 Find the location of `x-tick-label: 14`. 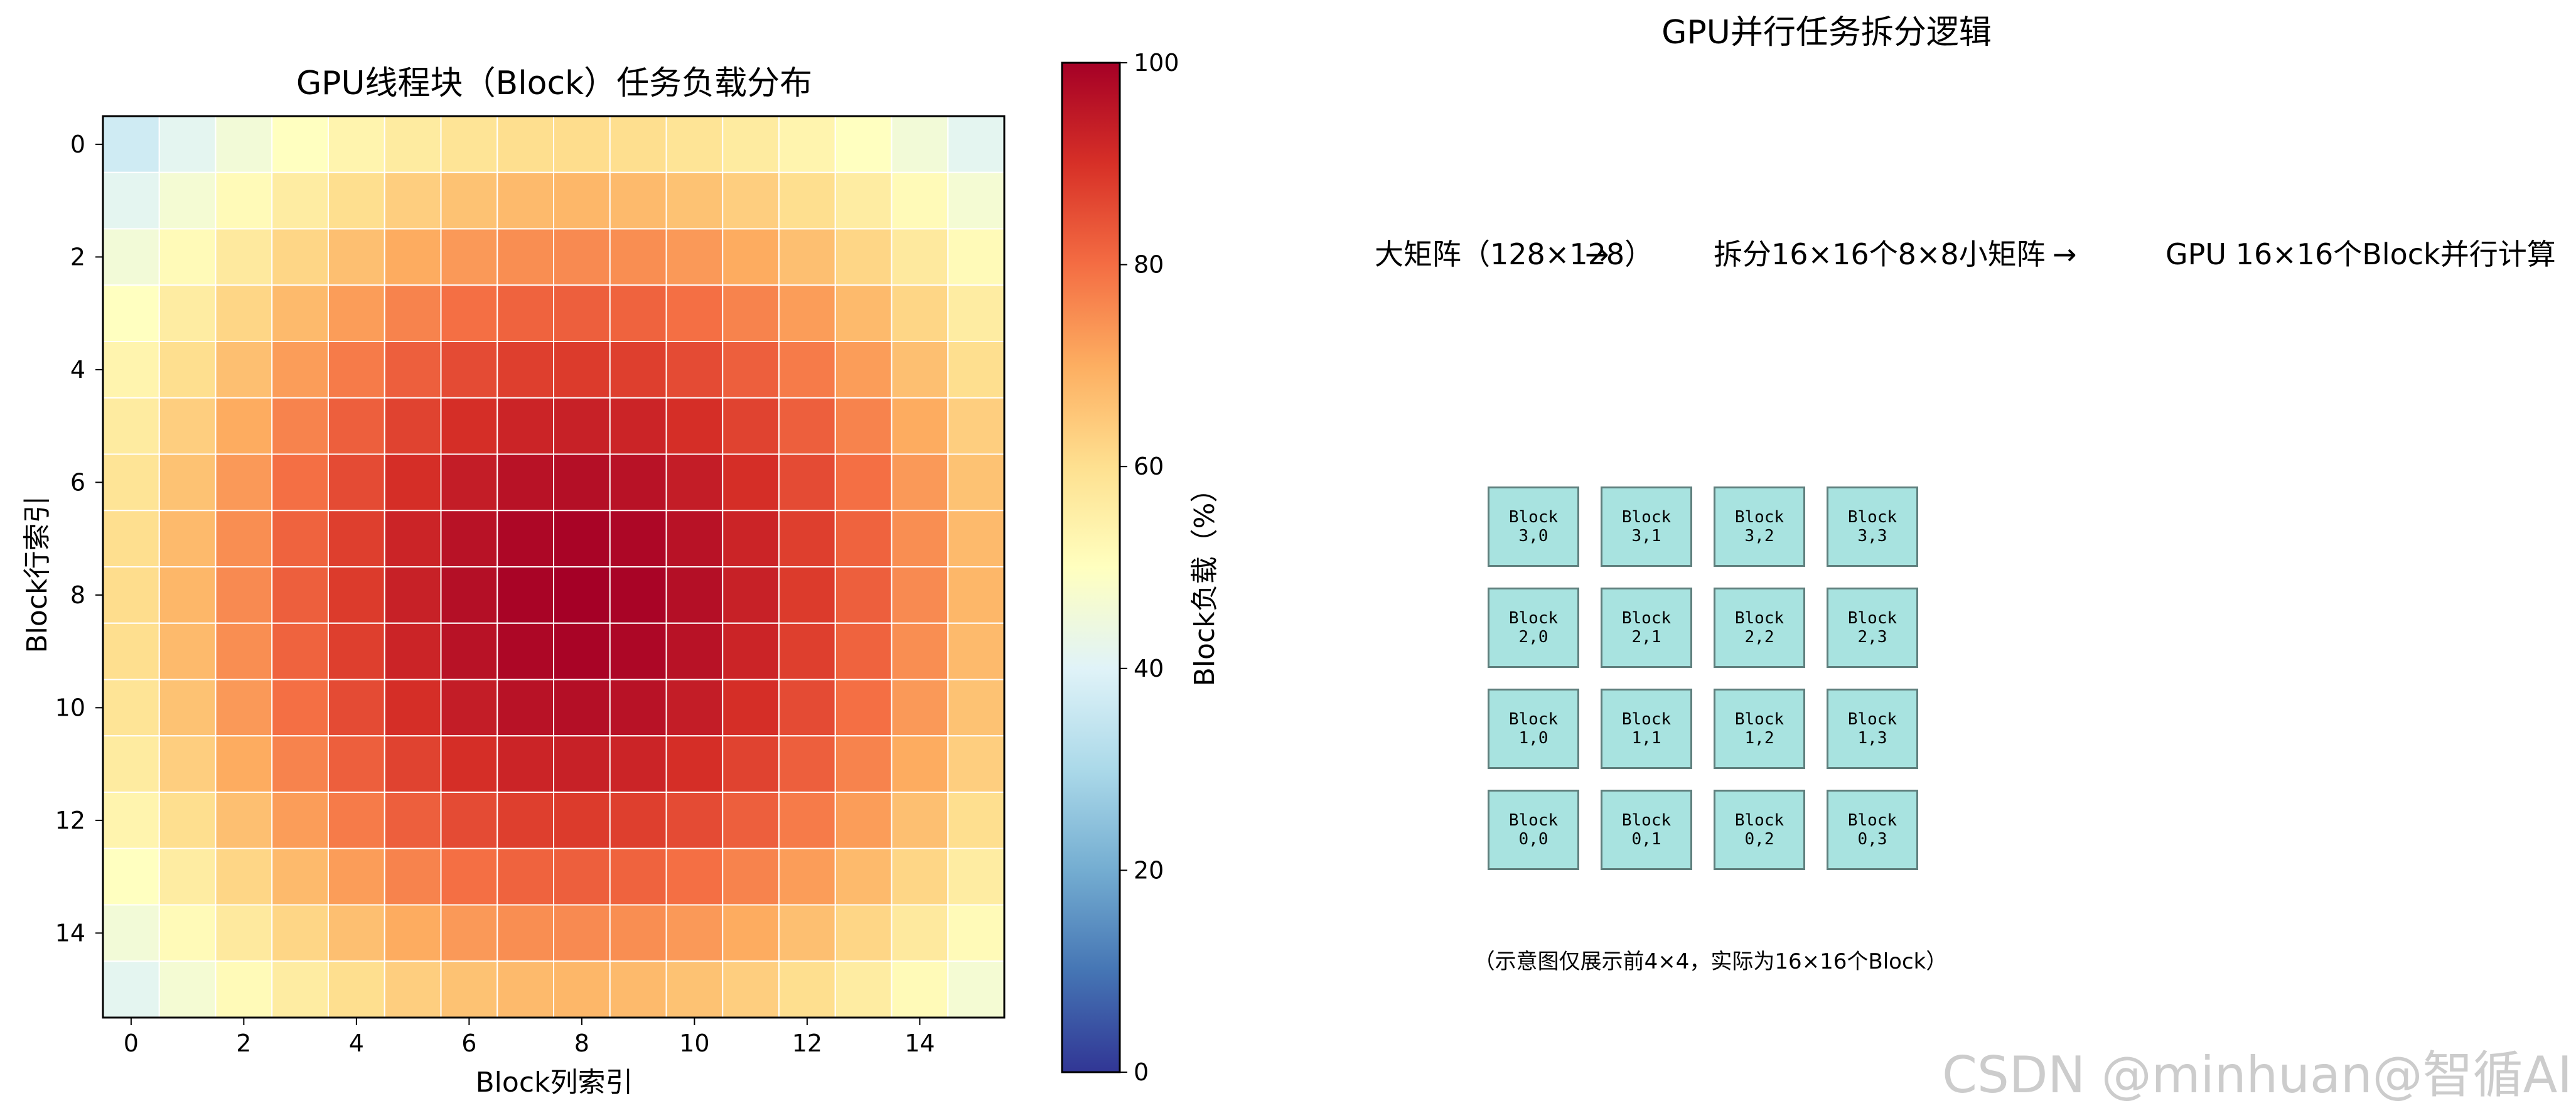

x-tick-label: 14 is located at coordinates (919, 1043).